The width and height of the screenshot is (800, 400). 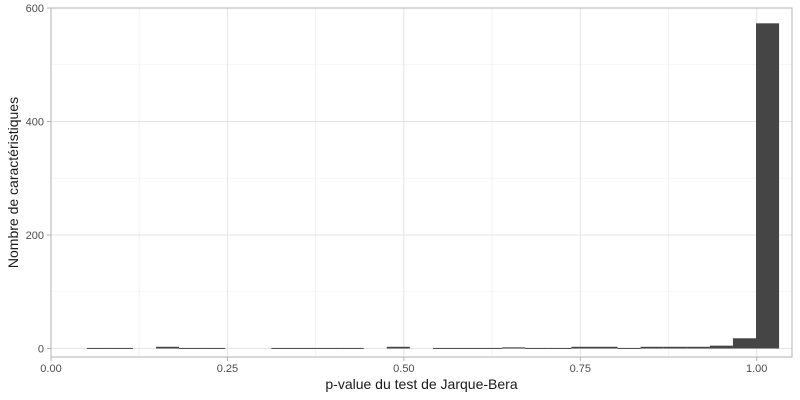 What do you see at coordinates (756, 369) in the screenshot?
I see `x-tick-label: 1.00` at bounding box center [756, 369].